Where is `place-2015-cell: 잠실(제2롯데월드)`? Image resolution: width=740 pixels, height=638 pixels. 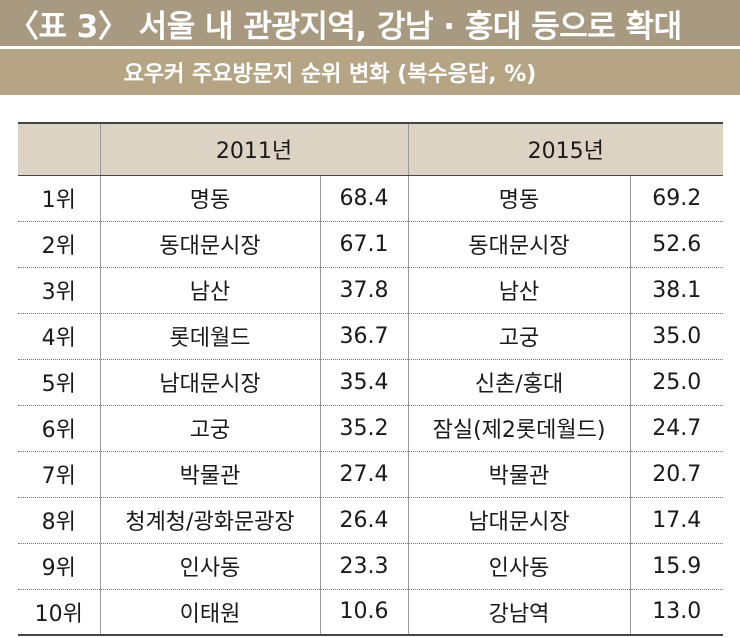
place-2015-cell: 잠실(제2롯데월드) is located at coordinates (519, 428).